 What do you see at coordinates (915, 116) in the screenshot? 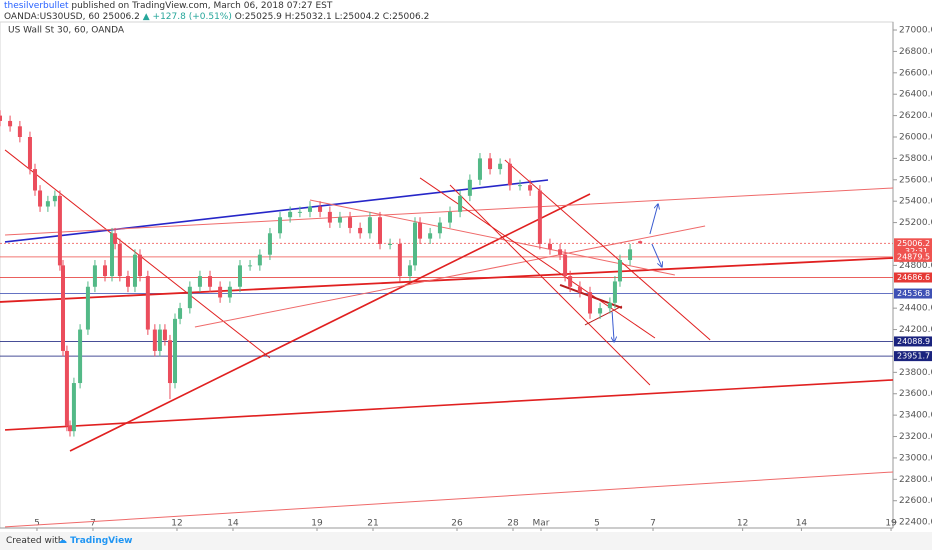
I see `y-tick-label: 26200.0` at bounding box center [915, 116].